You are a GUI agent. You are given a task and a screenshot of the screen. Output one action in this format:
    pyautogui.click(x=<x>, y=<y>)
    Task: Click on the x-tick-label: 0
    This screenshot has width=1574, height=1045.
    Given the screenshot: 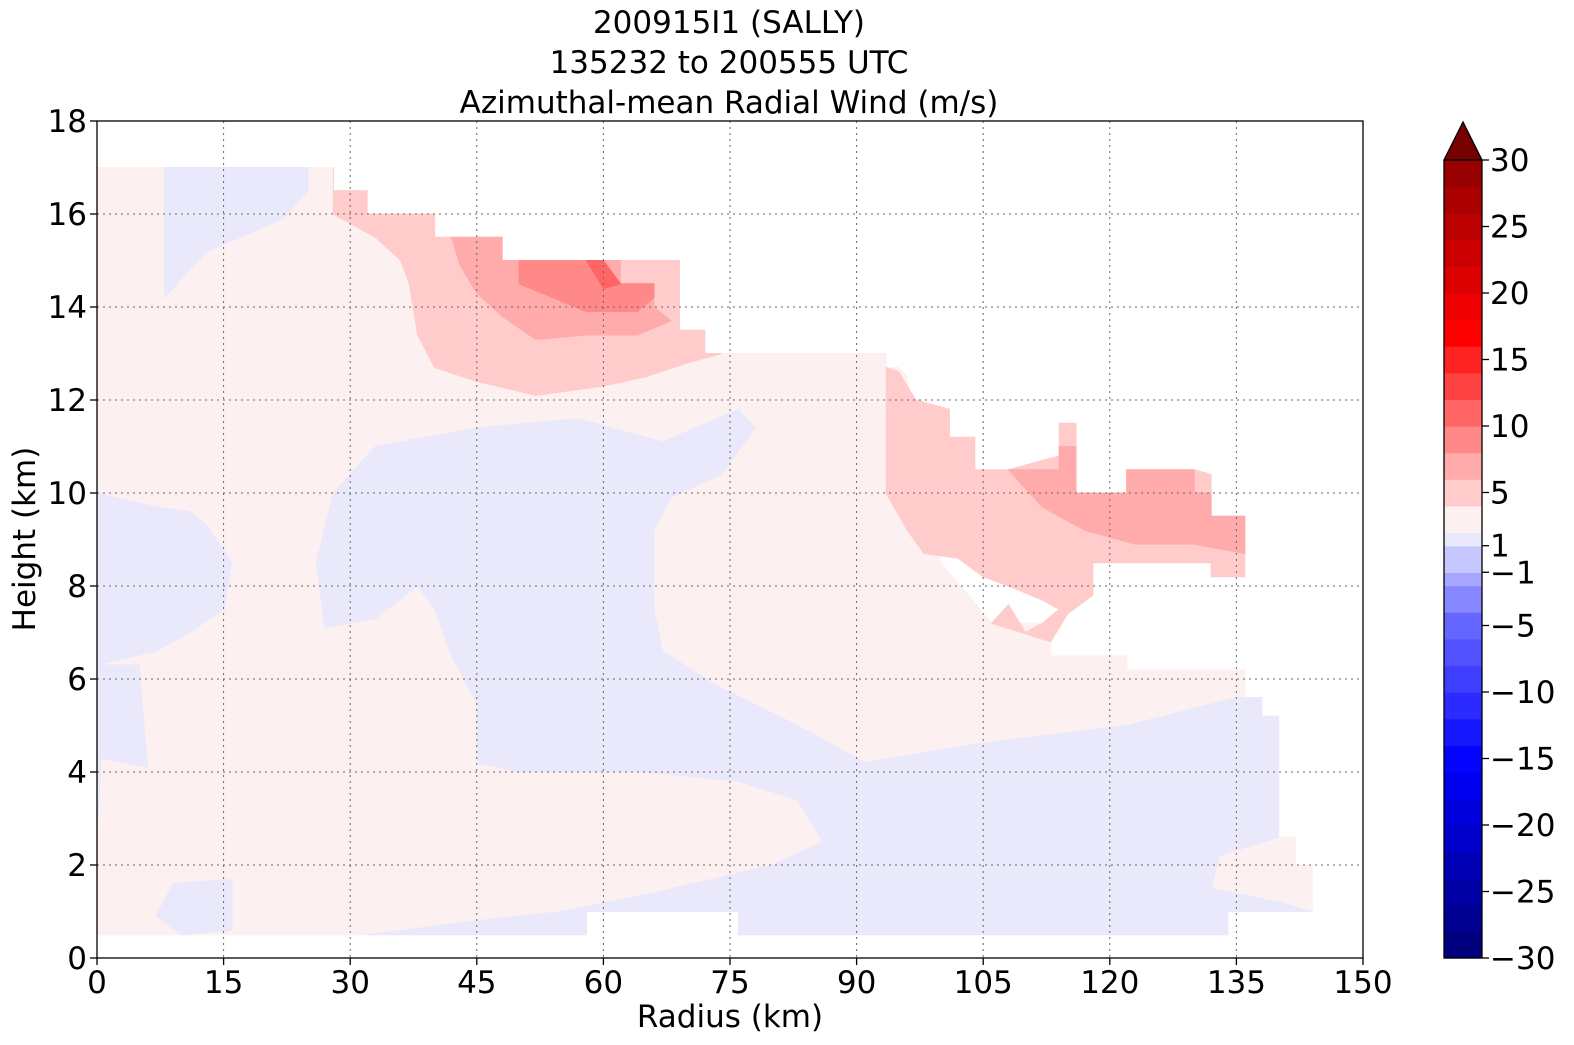 What is the action you would take?
    pyautogui.click(x=97, y=983)
    